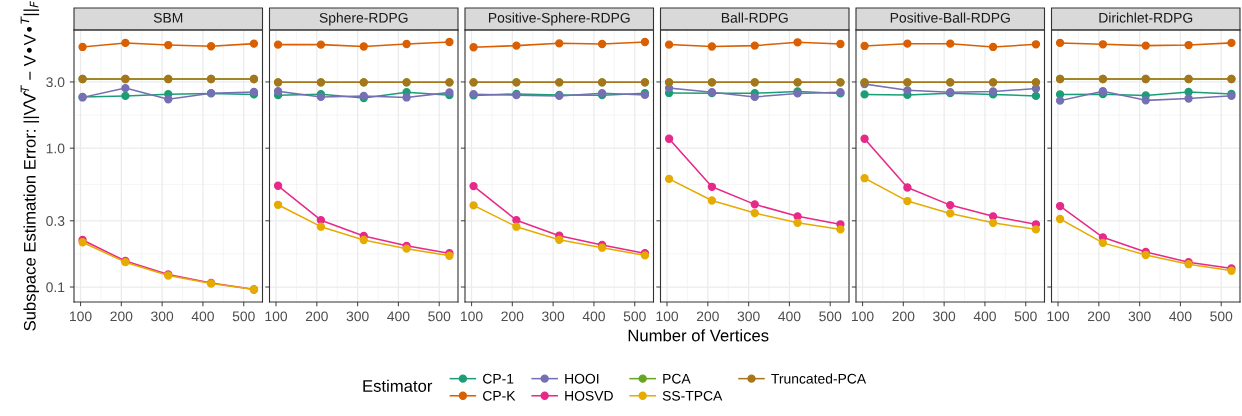 This screenshot has height=416, width=1242. Describe the element at coordinates (55, 221) in the screenshot. I see `y-tick-label: 0.3` at that location.